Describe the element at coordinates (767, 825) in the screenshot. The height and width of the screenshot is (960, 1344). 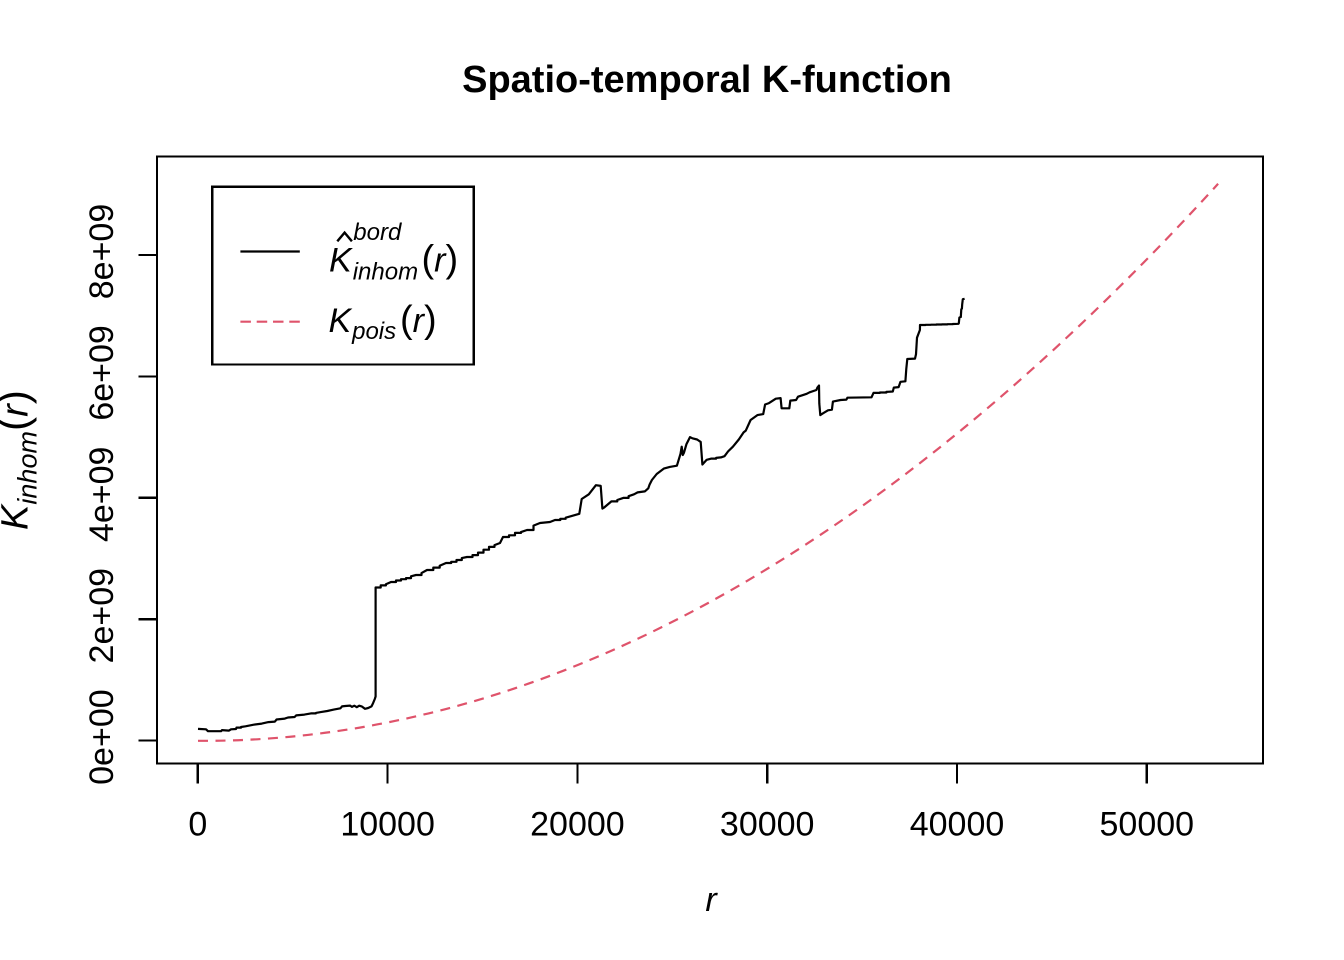
I see `svg-text: 30000` at that location.